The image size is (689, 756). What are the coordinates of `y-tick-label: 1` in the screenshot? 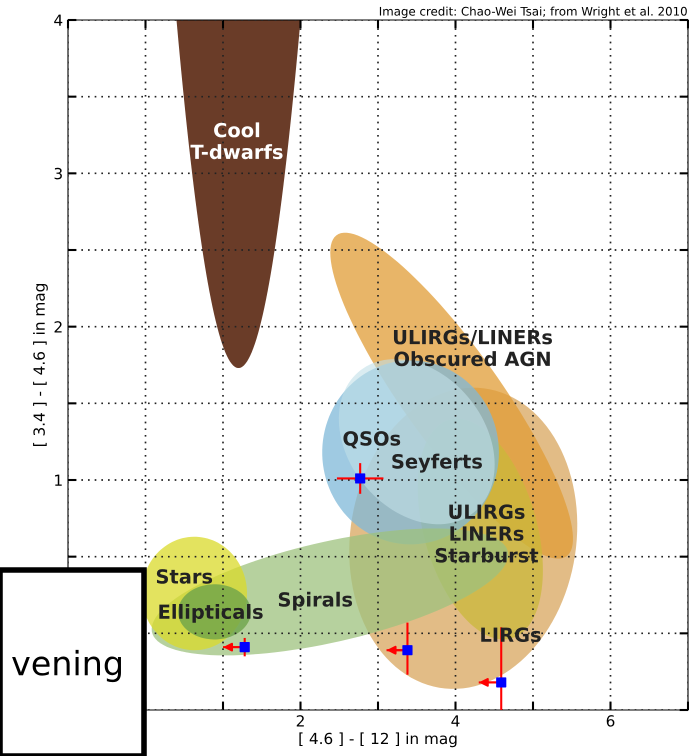 It's located at (58, 480).